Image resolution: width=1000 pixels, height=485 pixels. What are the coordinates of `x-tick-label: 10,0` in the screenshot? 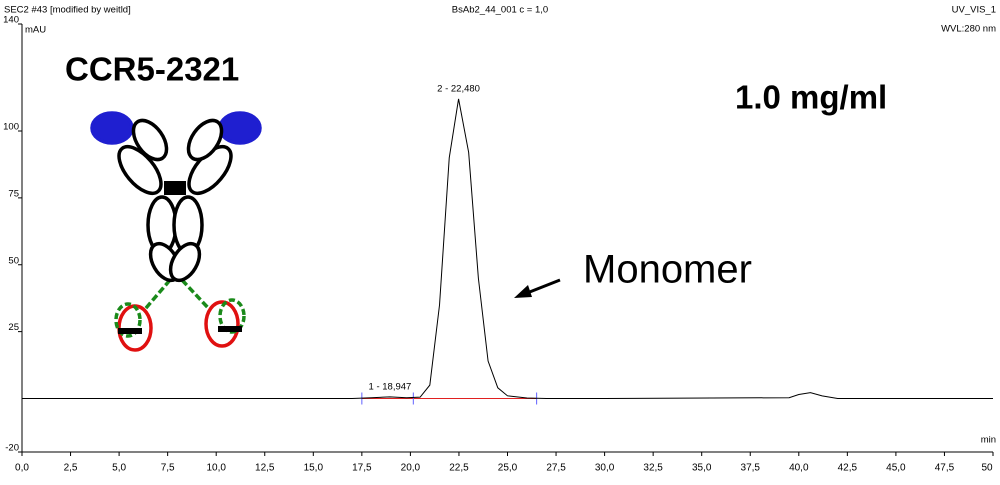 It's located at (216, 468).